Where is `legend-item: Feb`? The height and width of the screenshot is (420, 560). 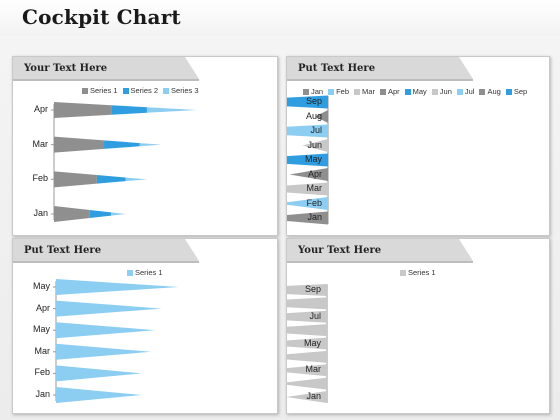
legend-item: Feb is located at coordinates (338, 91).